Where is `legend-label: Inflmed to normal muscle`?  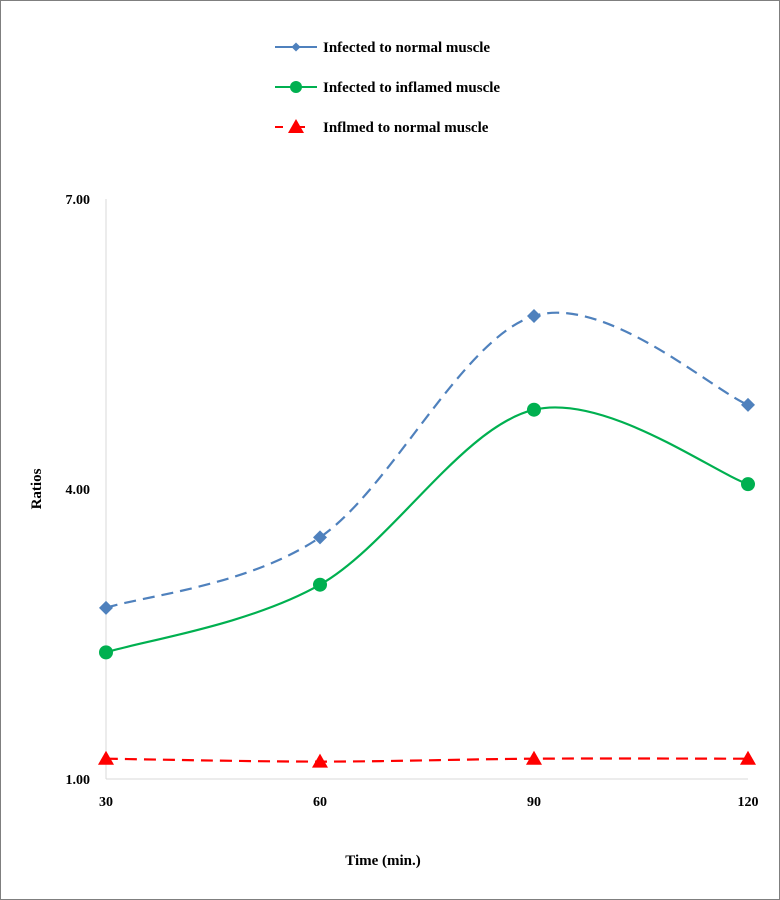
legend-label: Inflmed to normal muscle is located at coordinates (406, 128).